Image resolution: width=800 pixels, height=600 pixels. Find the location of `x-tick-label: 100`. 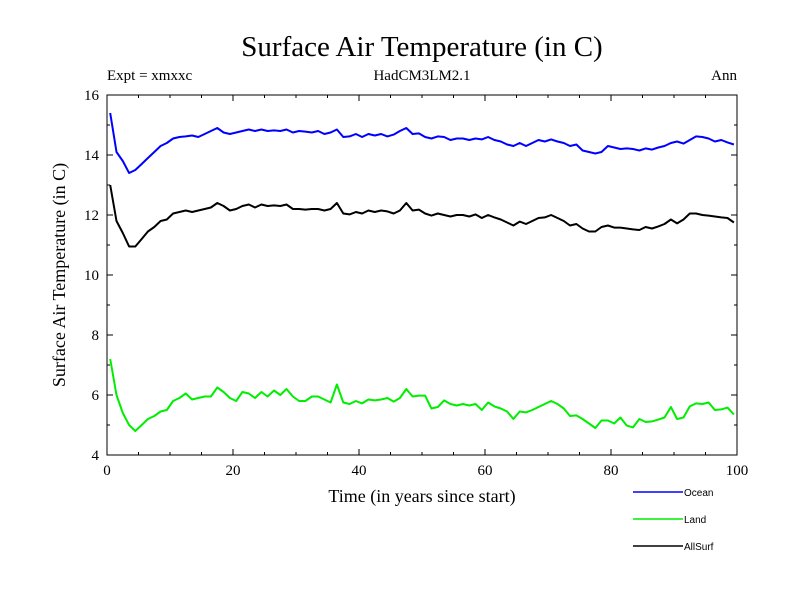

x-tick-label: 100 is located at coordinates (737, 471).